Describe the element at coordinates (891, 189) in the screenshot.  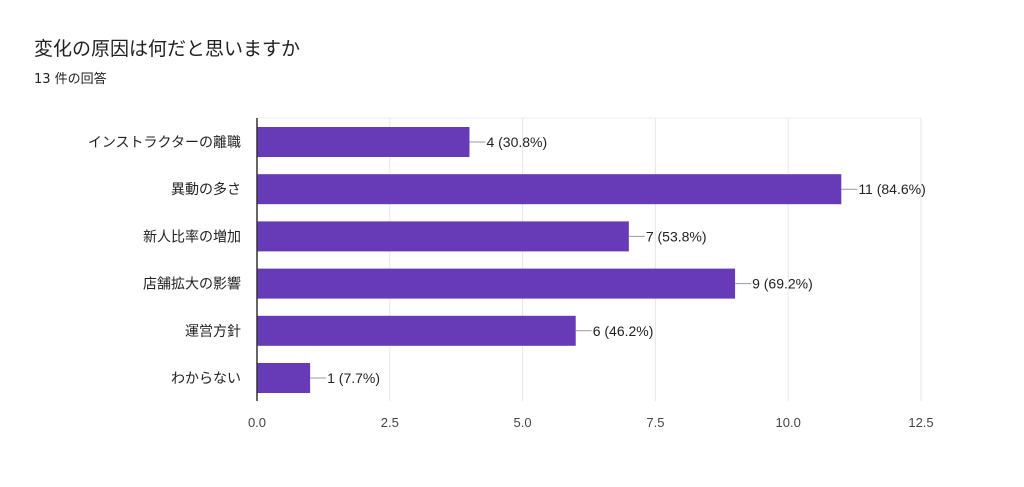
I see `data-label: 11 (84.6%)` at that location.